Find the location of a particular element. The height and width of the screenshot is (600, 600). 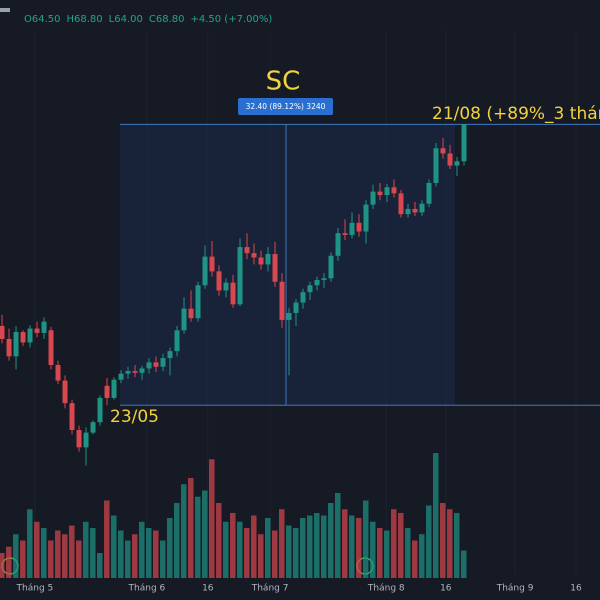

ohlc-value: L64.00 is located at coordinates (126, 19).